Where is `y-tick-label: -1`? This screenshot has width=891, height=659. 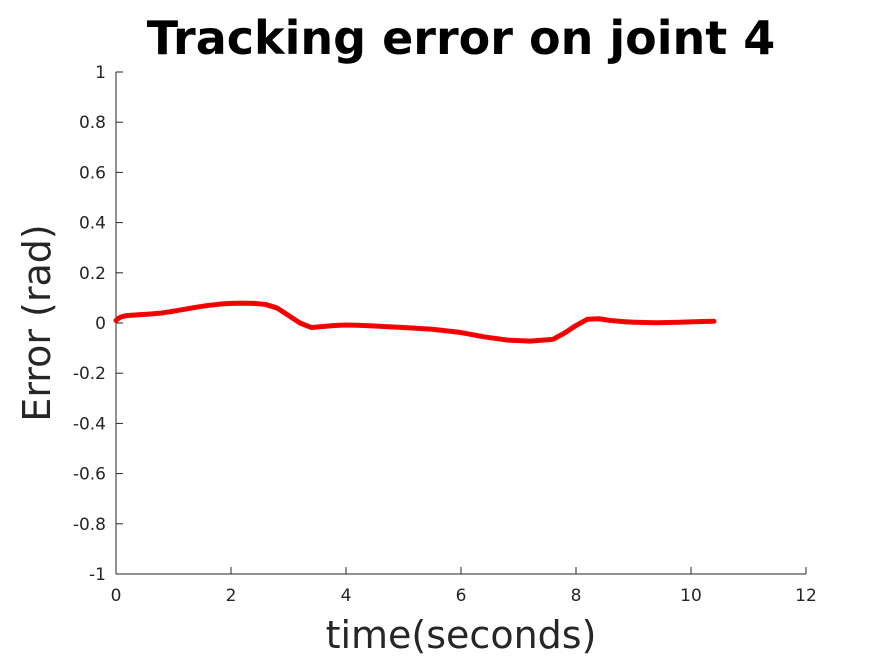 y-tick-label: -1 is located at coordinates (97, 575).